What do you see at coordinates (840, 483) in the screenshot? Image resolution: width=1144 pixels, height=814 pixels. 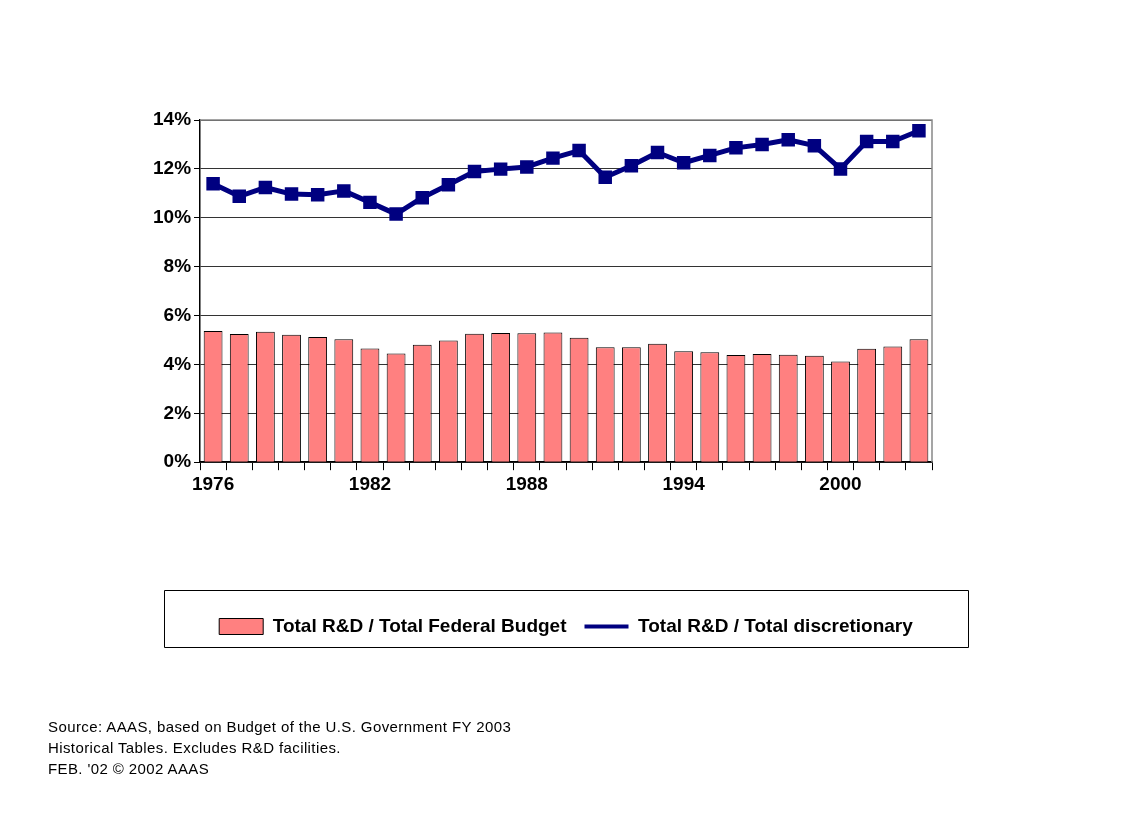 I see `x-tick-label: 2000` at bounding box center [840, 483].